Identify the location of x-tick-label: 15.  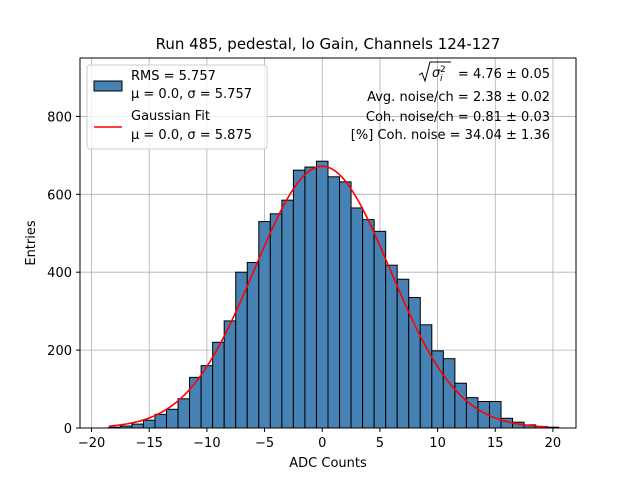
(495, 443).